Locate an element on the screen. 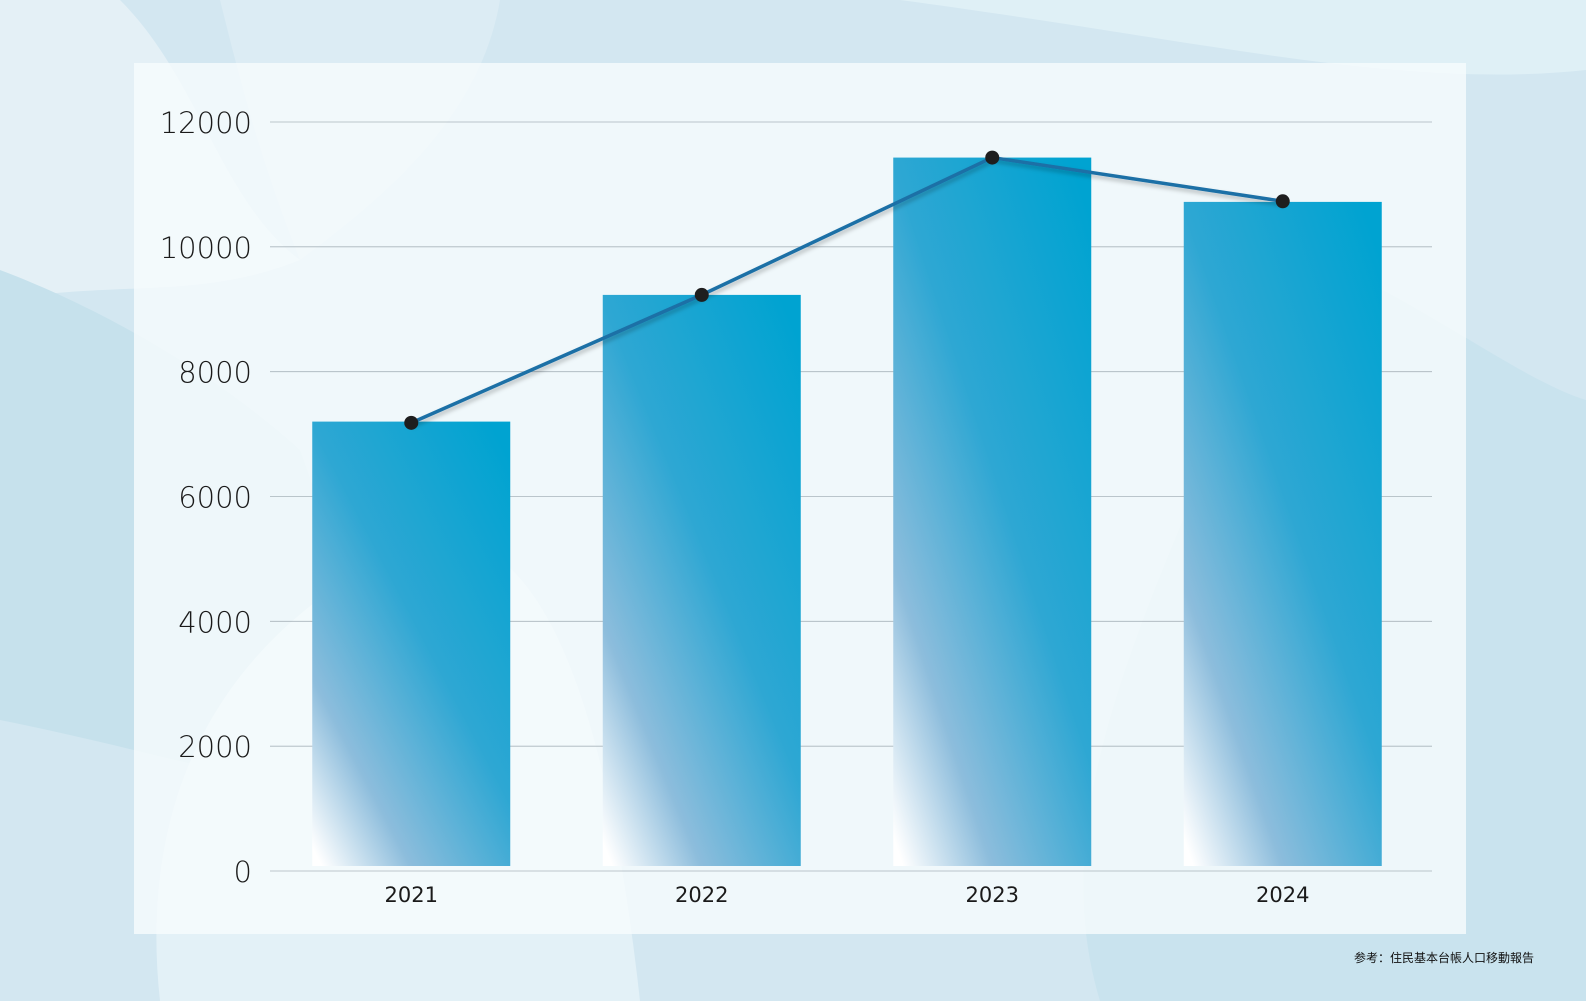 The width and height of the screenshot is (1586, 1001). x-tick-label: 2021 is located at coordinates (411, 895).